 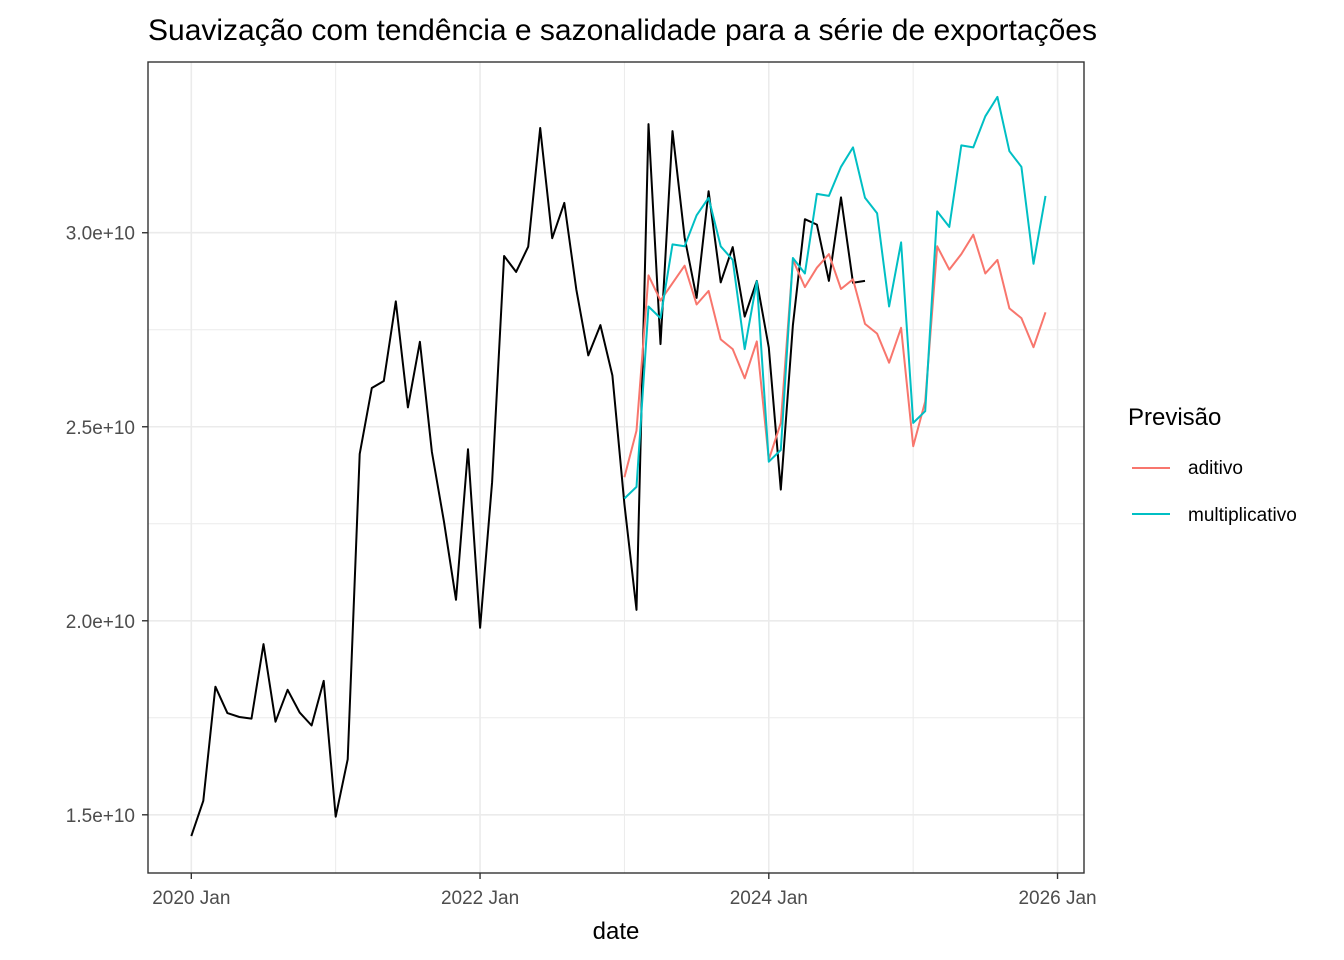 I want to click on series-line-aditivo, so click(x=835, y=355).